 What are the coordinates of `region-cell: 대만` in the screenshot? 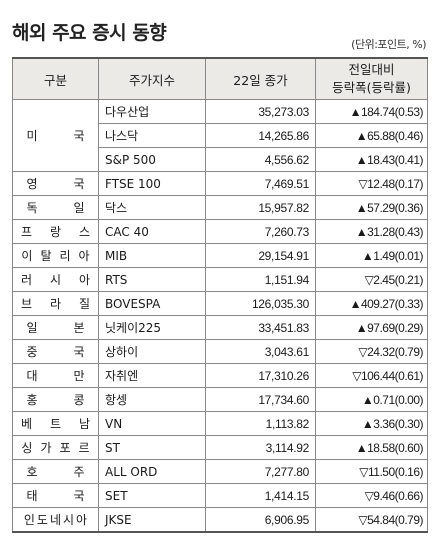 It's located at (55, 375).